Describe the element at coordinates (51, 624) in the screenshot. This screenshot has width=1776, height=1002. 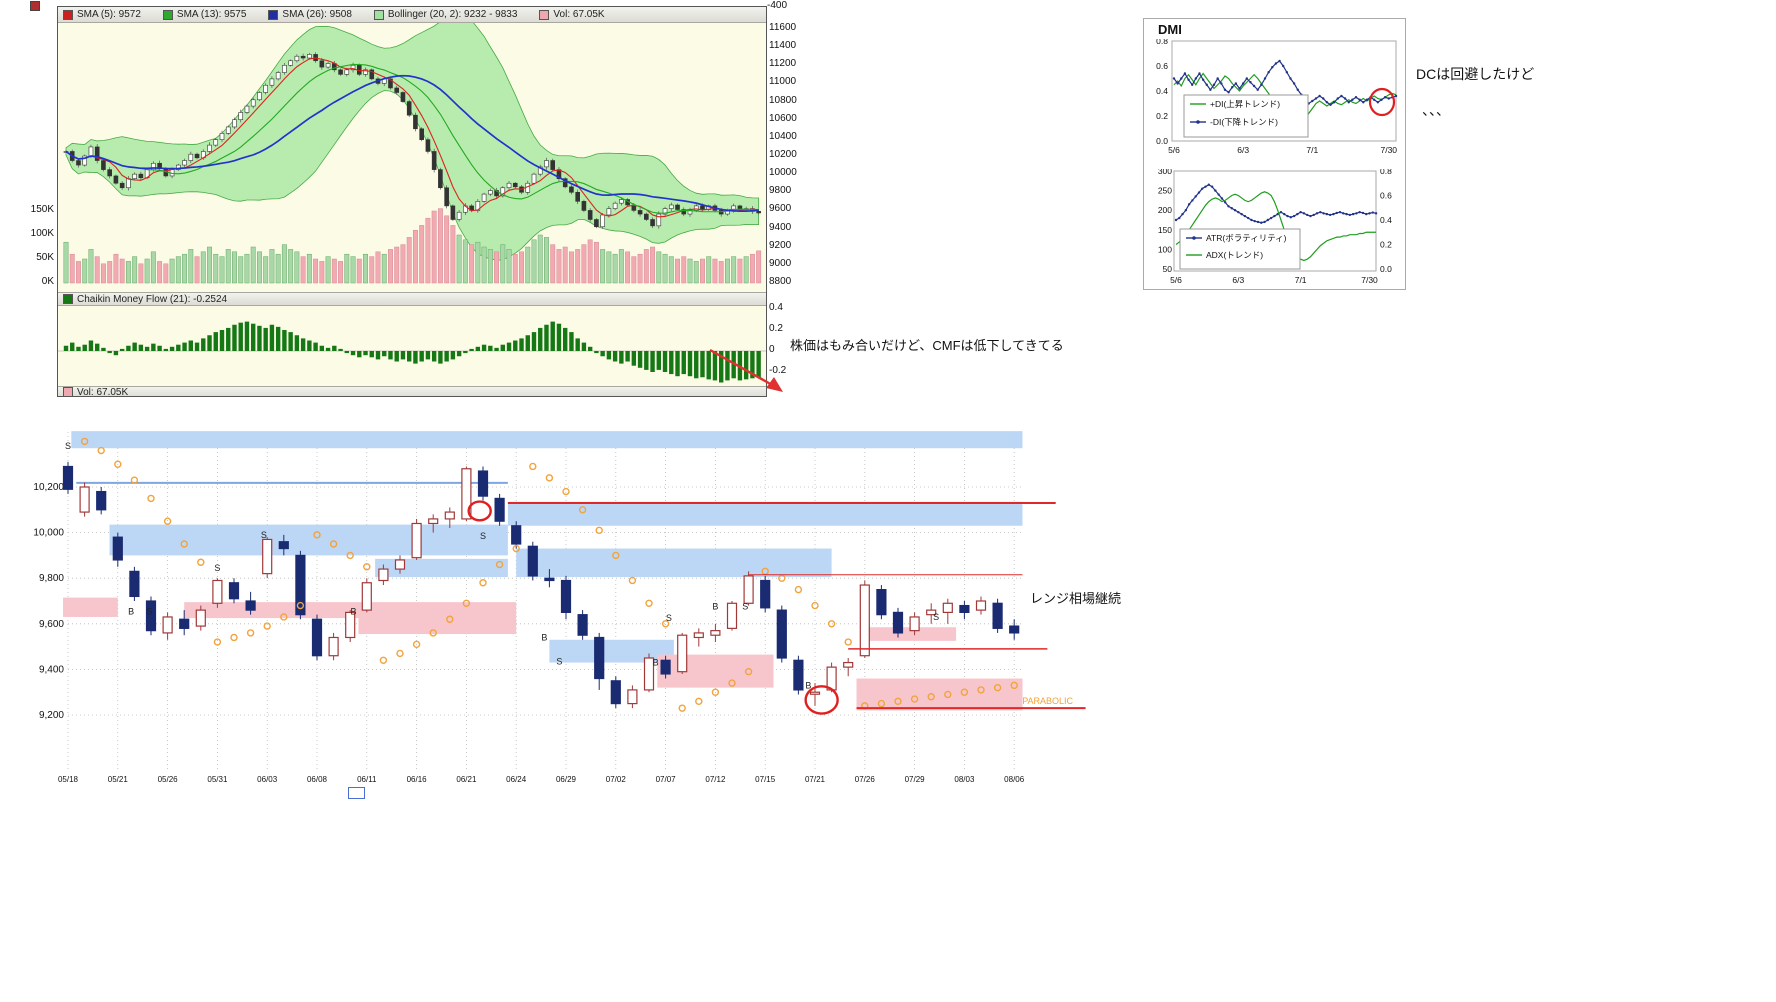
I see `price-tick-label: 9,600` at that location.